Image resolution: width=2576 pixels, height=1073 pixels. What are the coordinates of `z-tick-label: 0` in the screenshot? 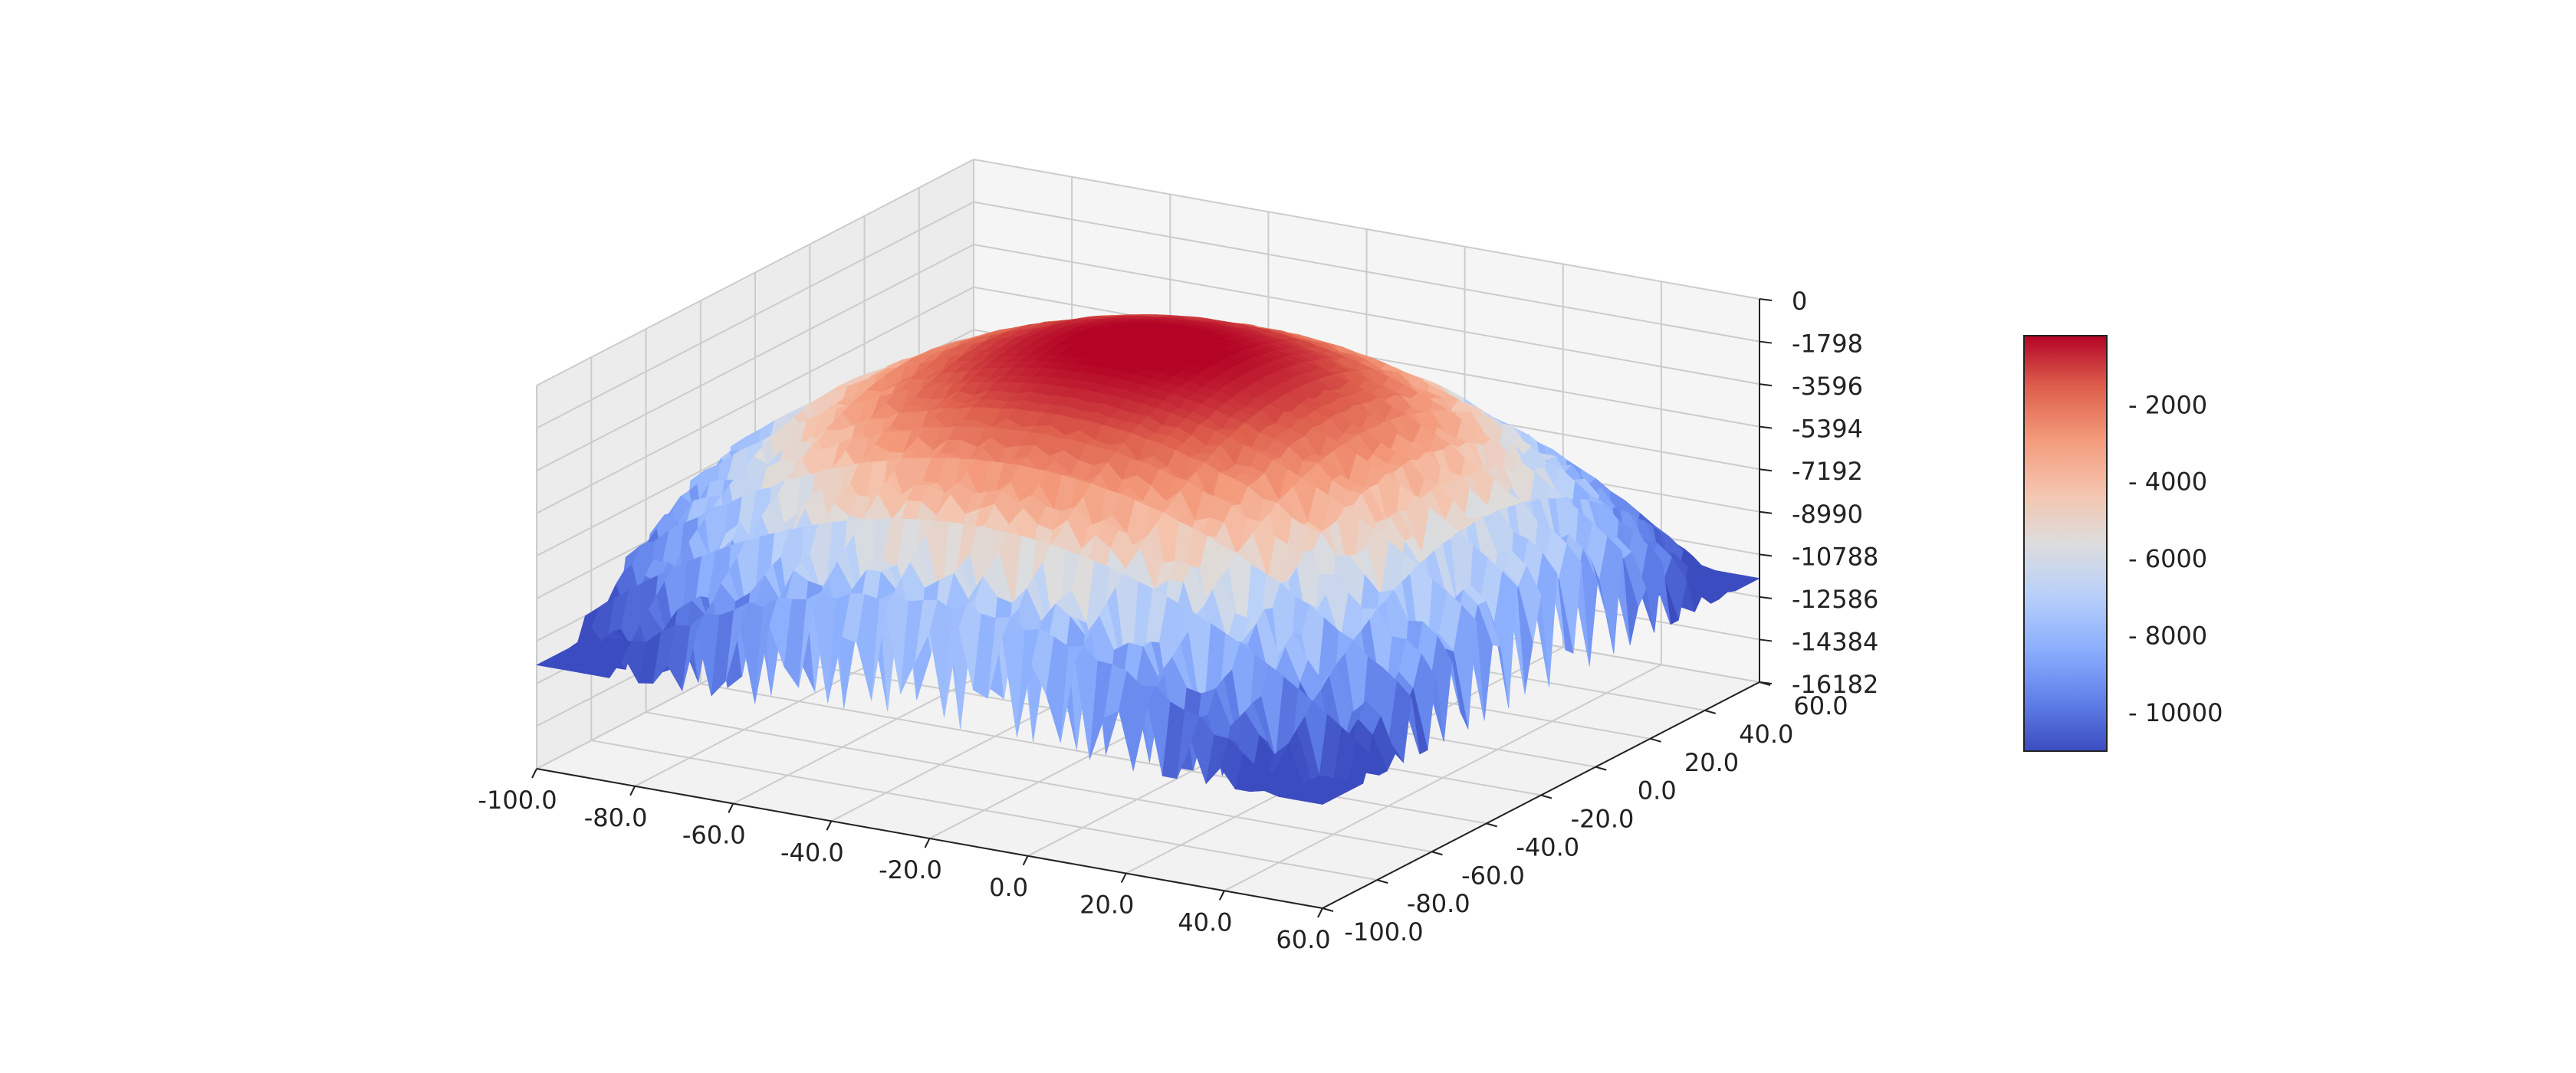 It's located at (1800, 301).